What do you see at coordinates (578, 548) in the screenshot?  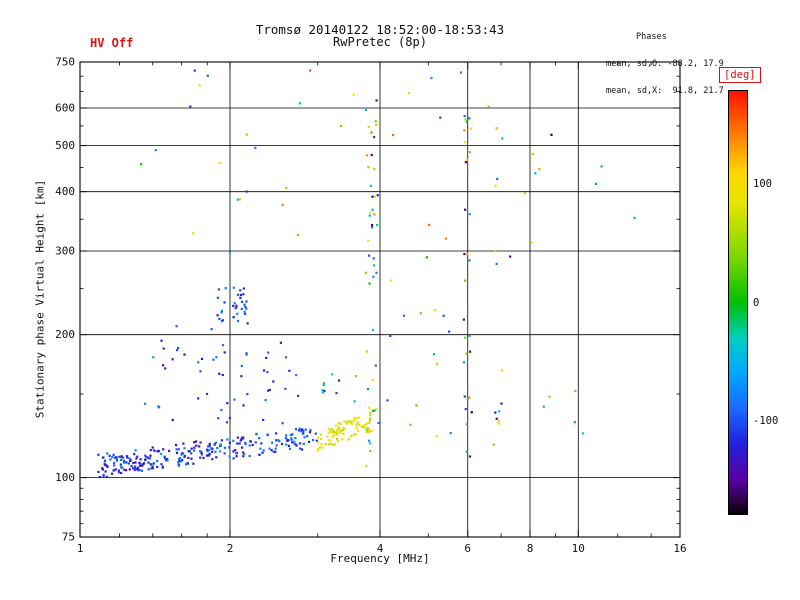 I see `x-tick-label: 10` at bounding box center [578, 548].